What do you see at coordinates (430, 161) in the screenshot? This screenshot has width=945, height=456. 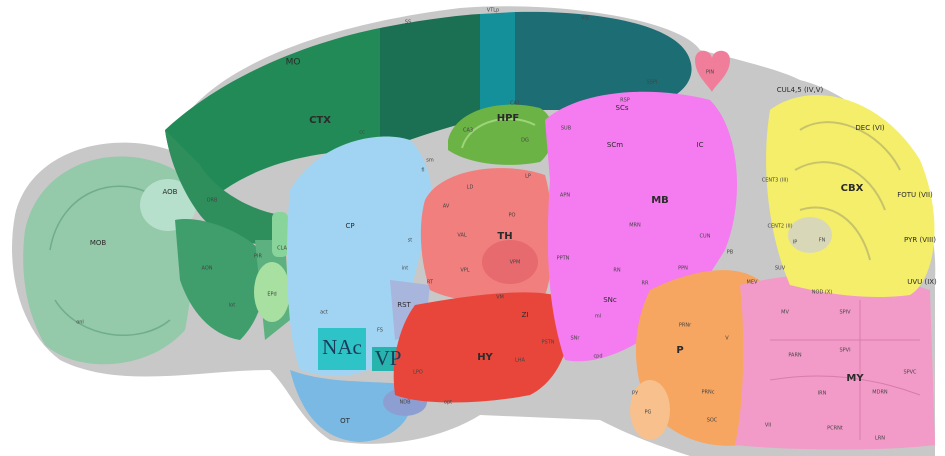 I see `fiber-label: sm` at bounding box center [430, 161].